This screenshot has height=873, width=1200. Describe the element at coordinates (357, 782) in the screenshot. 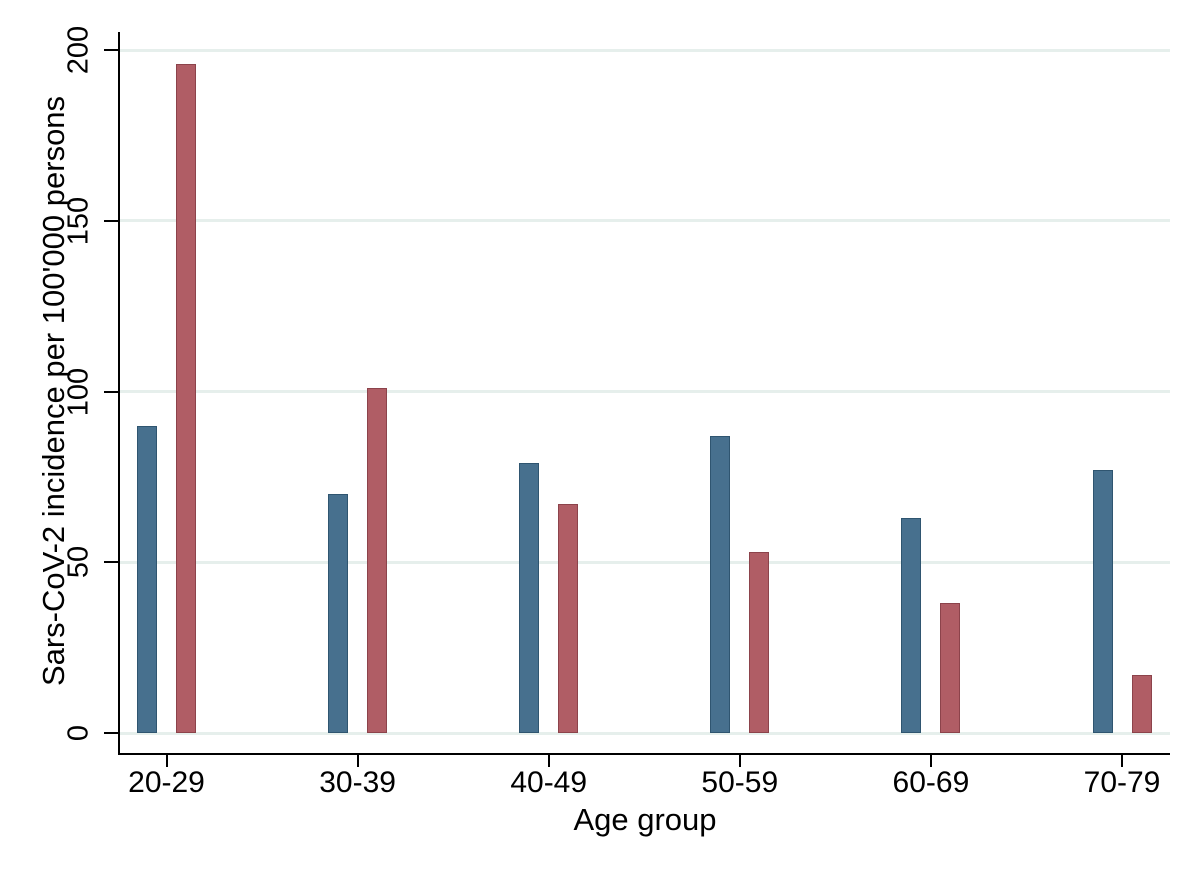

I see `x-axis-tick-label: 30-39` at that location.